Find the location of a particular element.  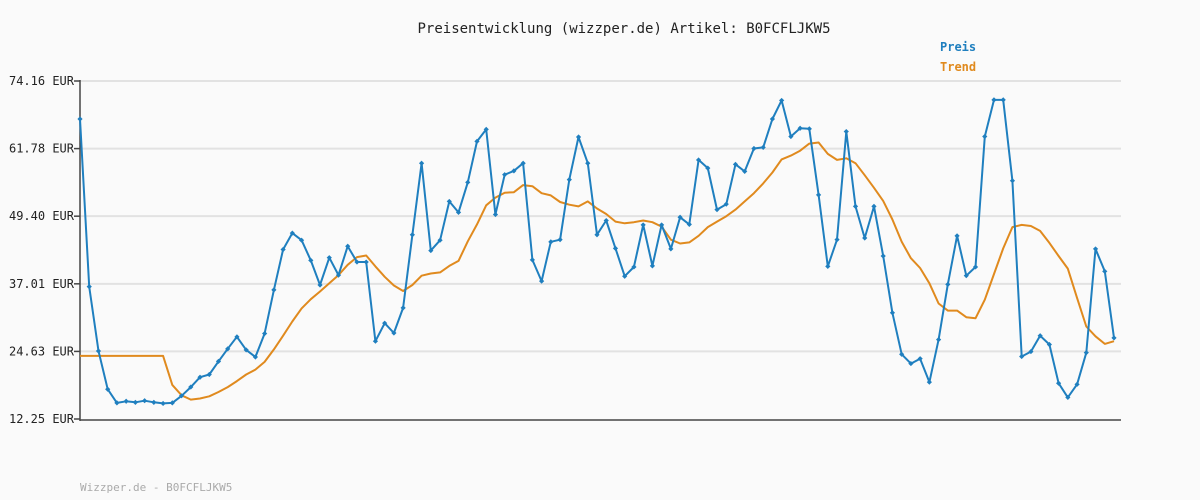

y-tick-label: 24.63 EUR is located at coordinates (42, 351).